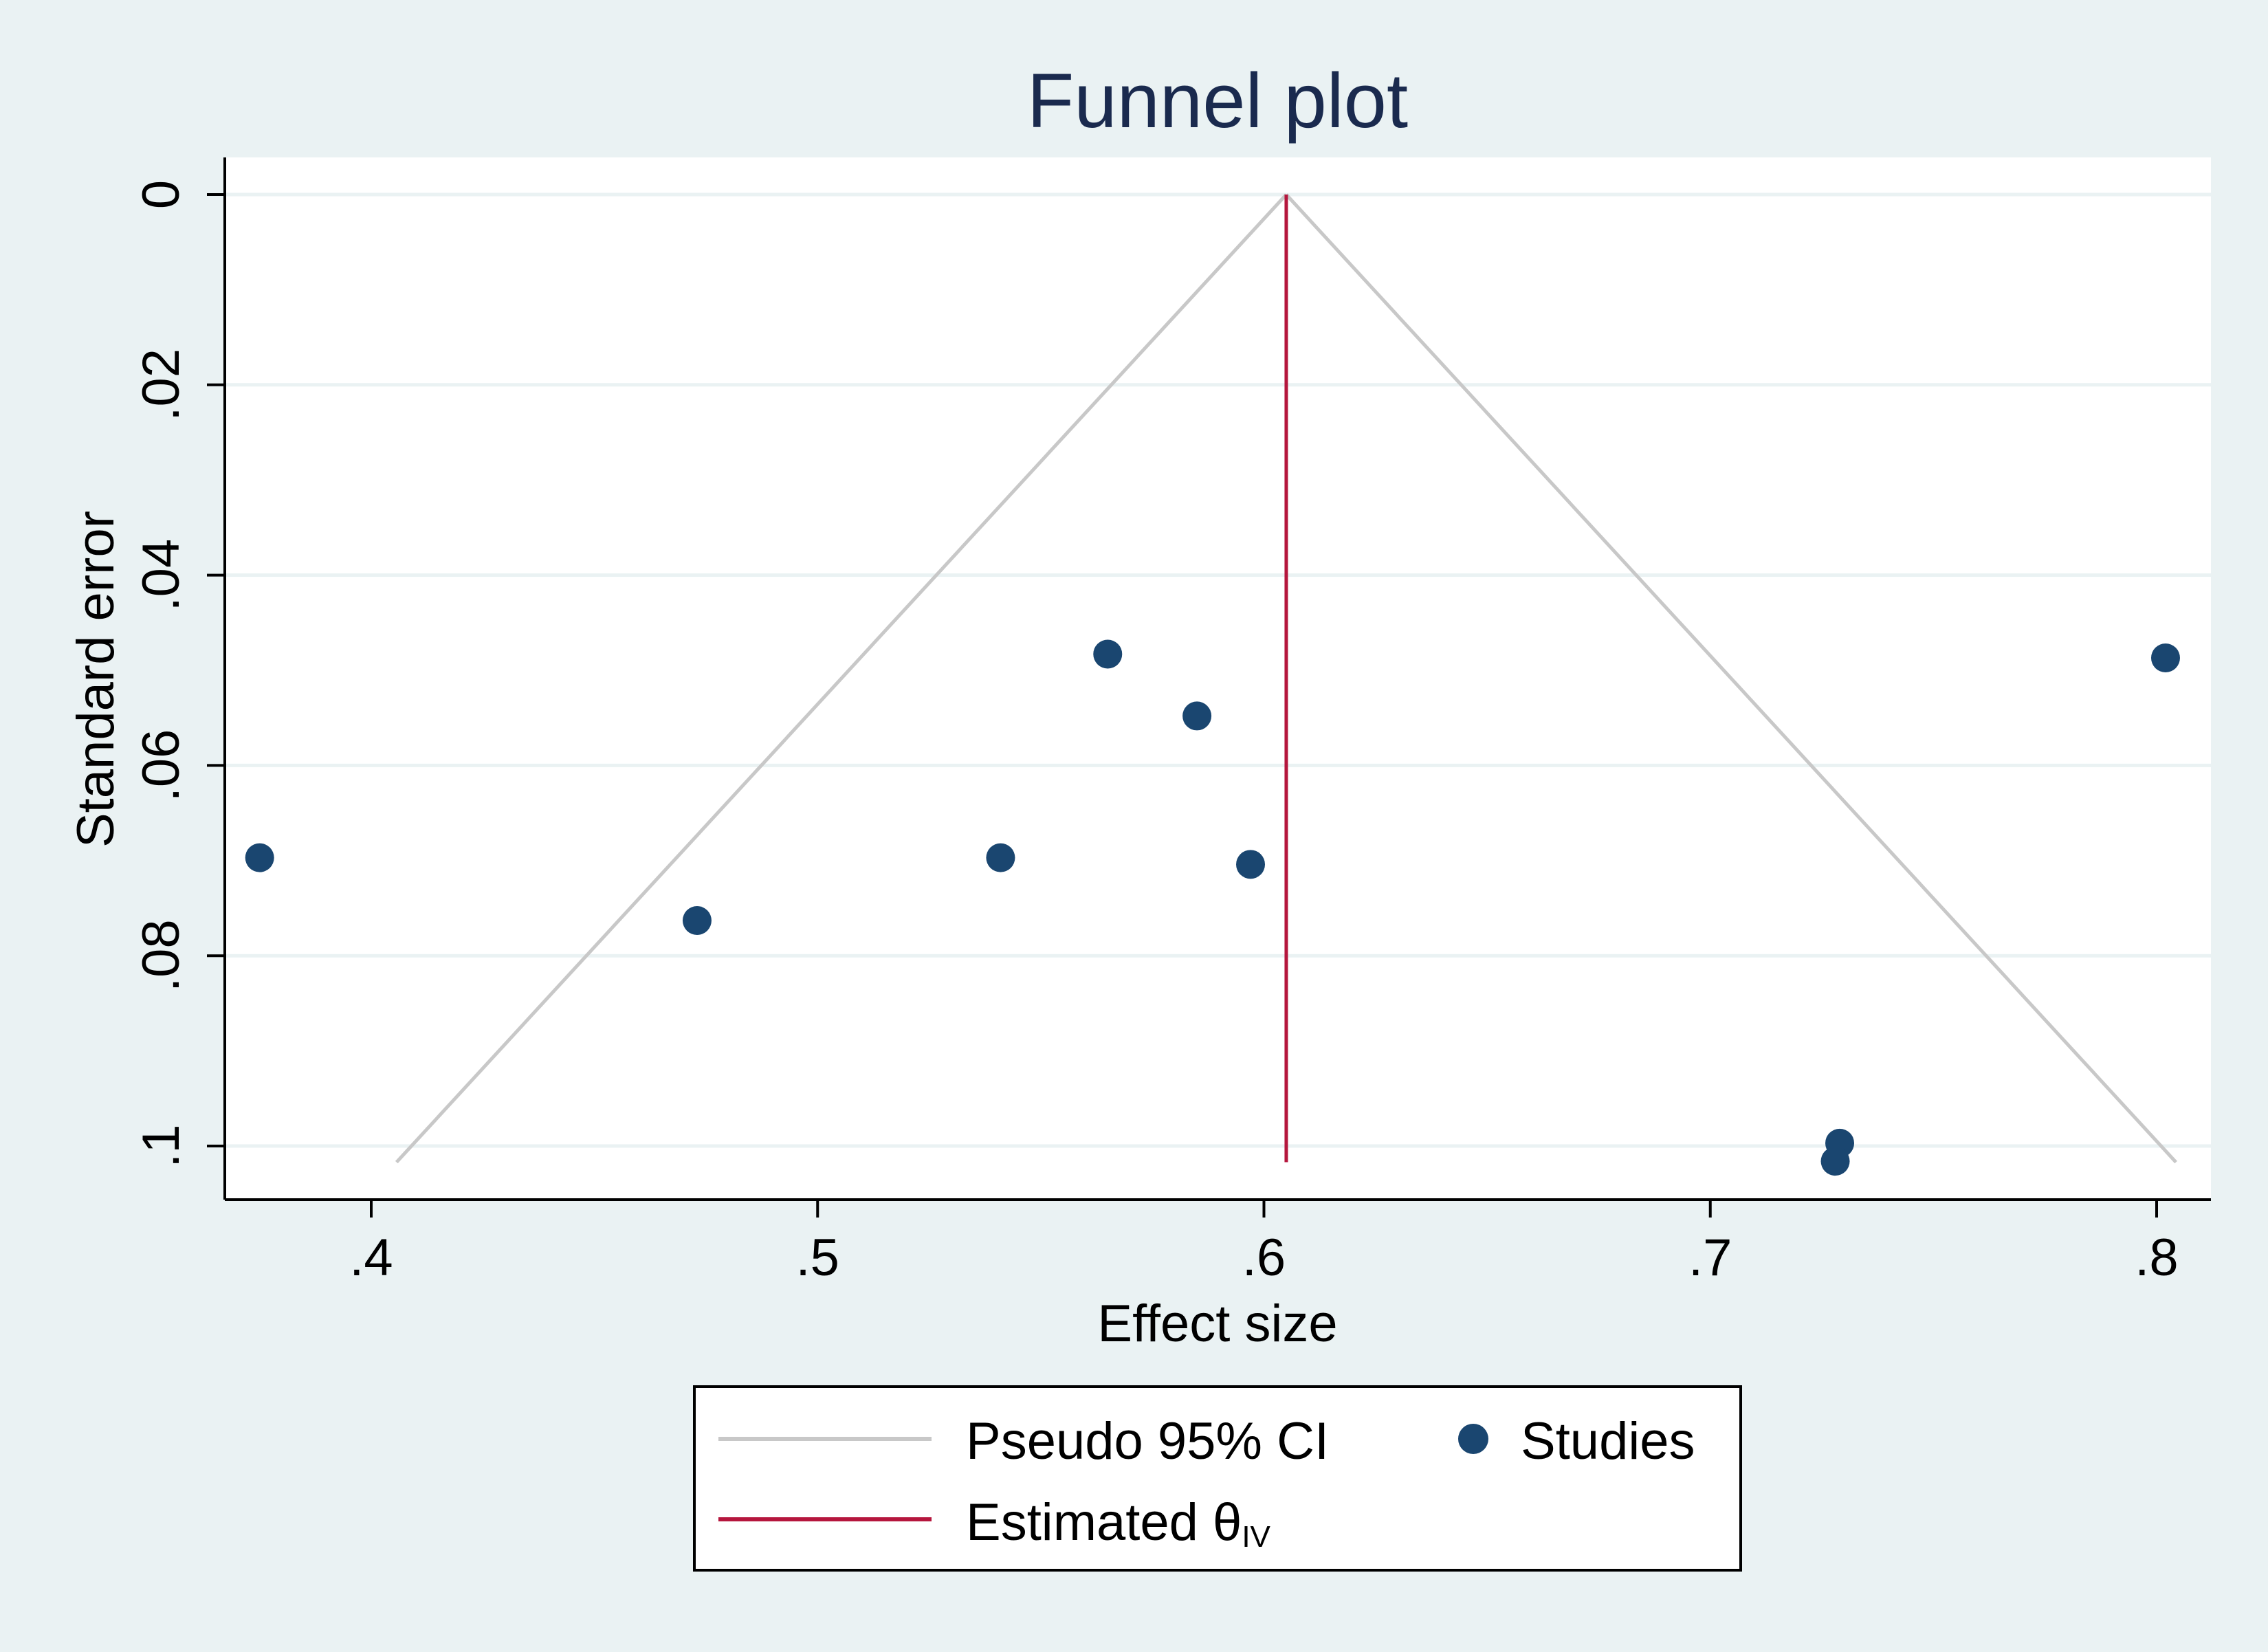 This screenshot has height=1652, width=2268. I want to click on y-axis-label: Standard error, so click(96, 679).